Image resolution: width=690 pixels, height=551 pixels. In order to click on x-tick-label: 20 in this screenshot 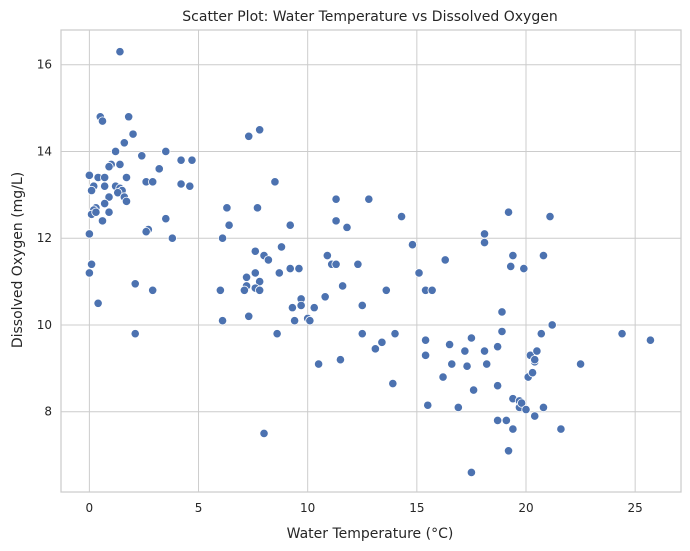, I will do `click(525, 508)`.